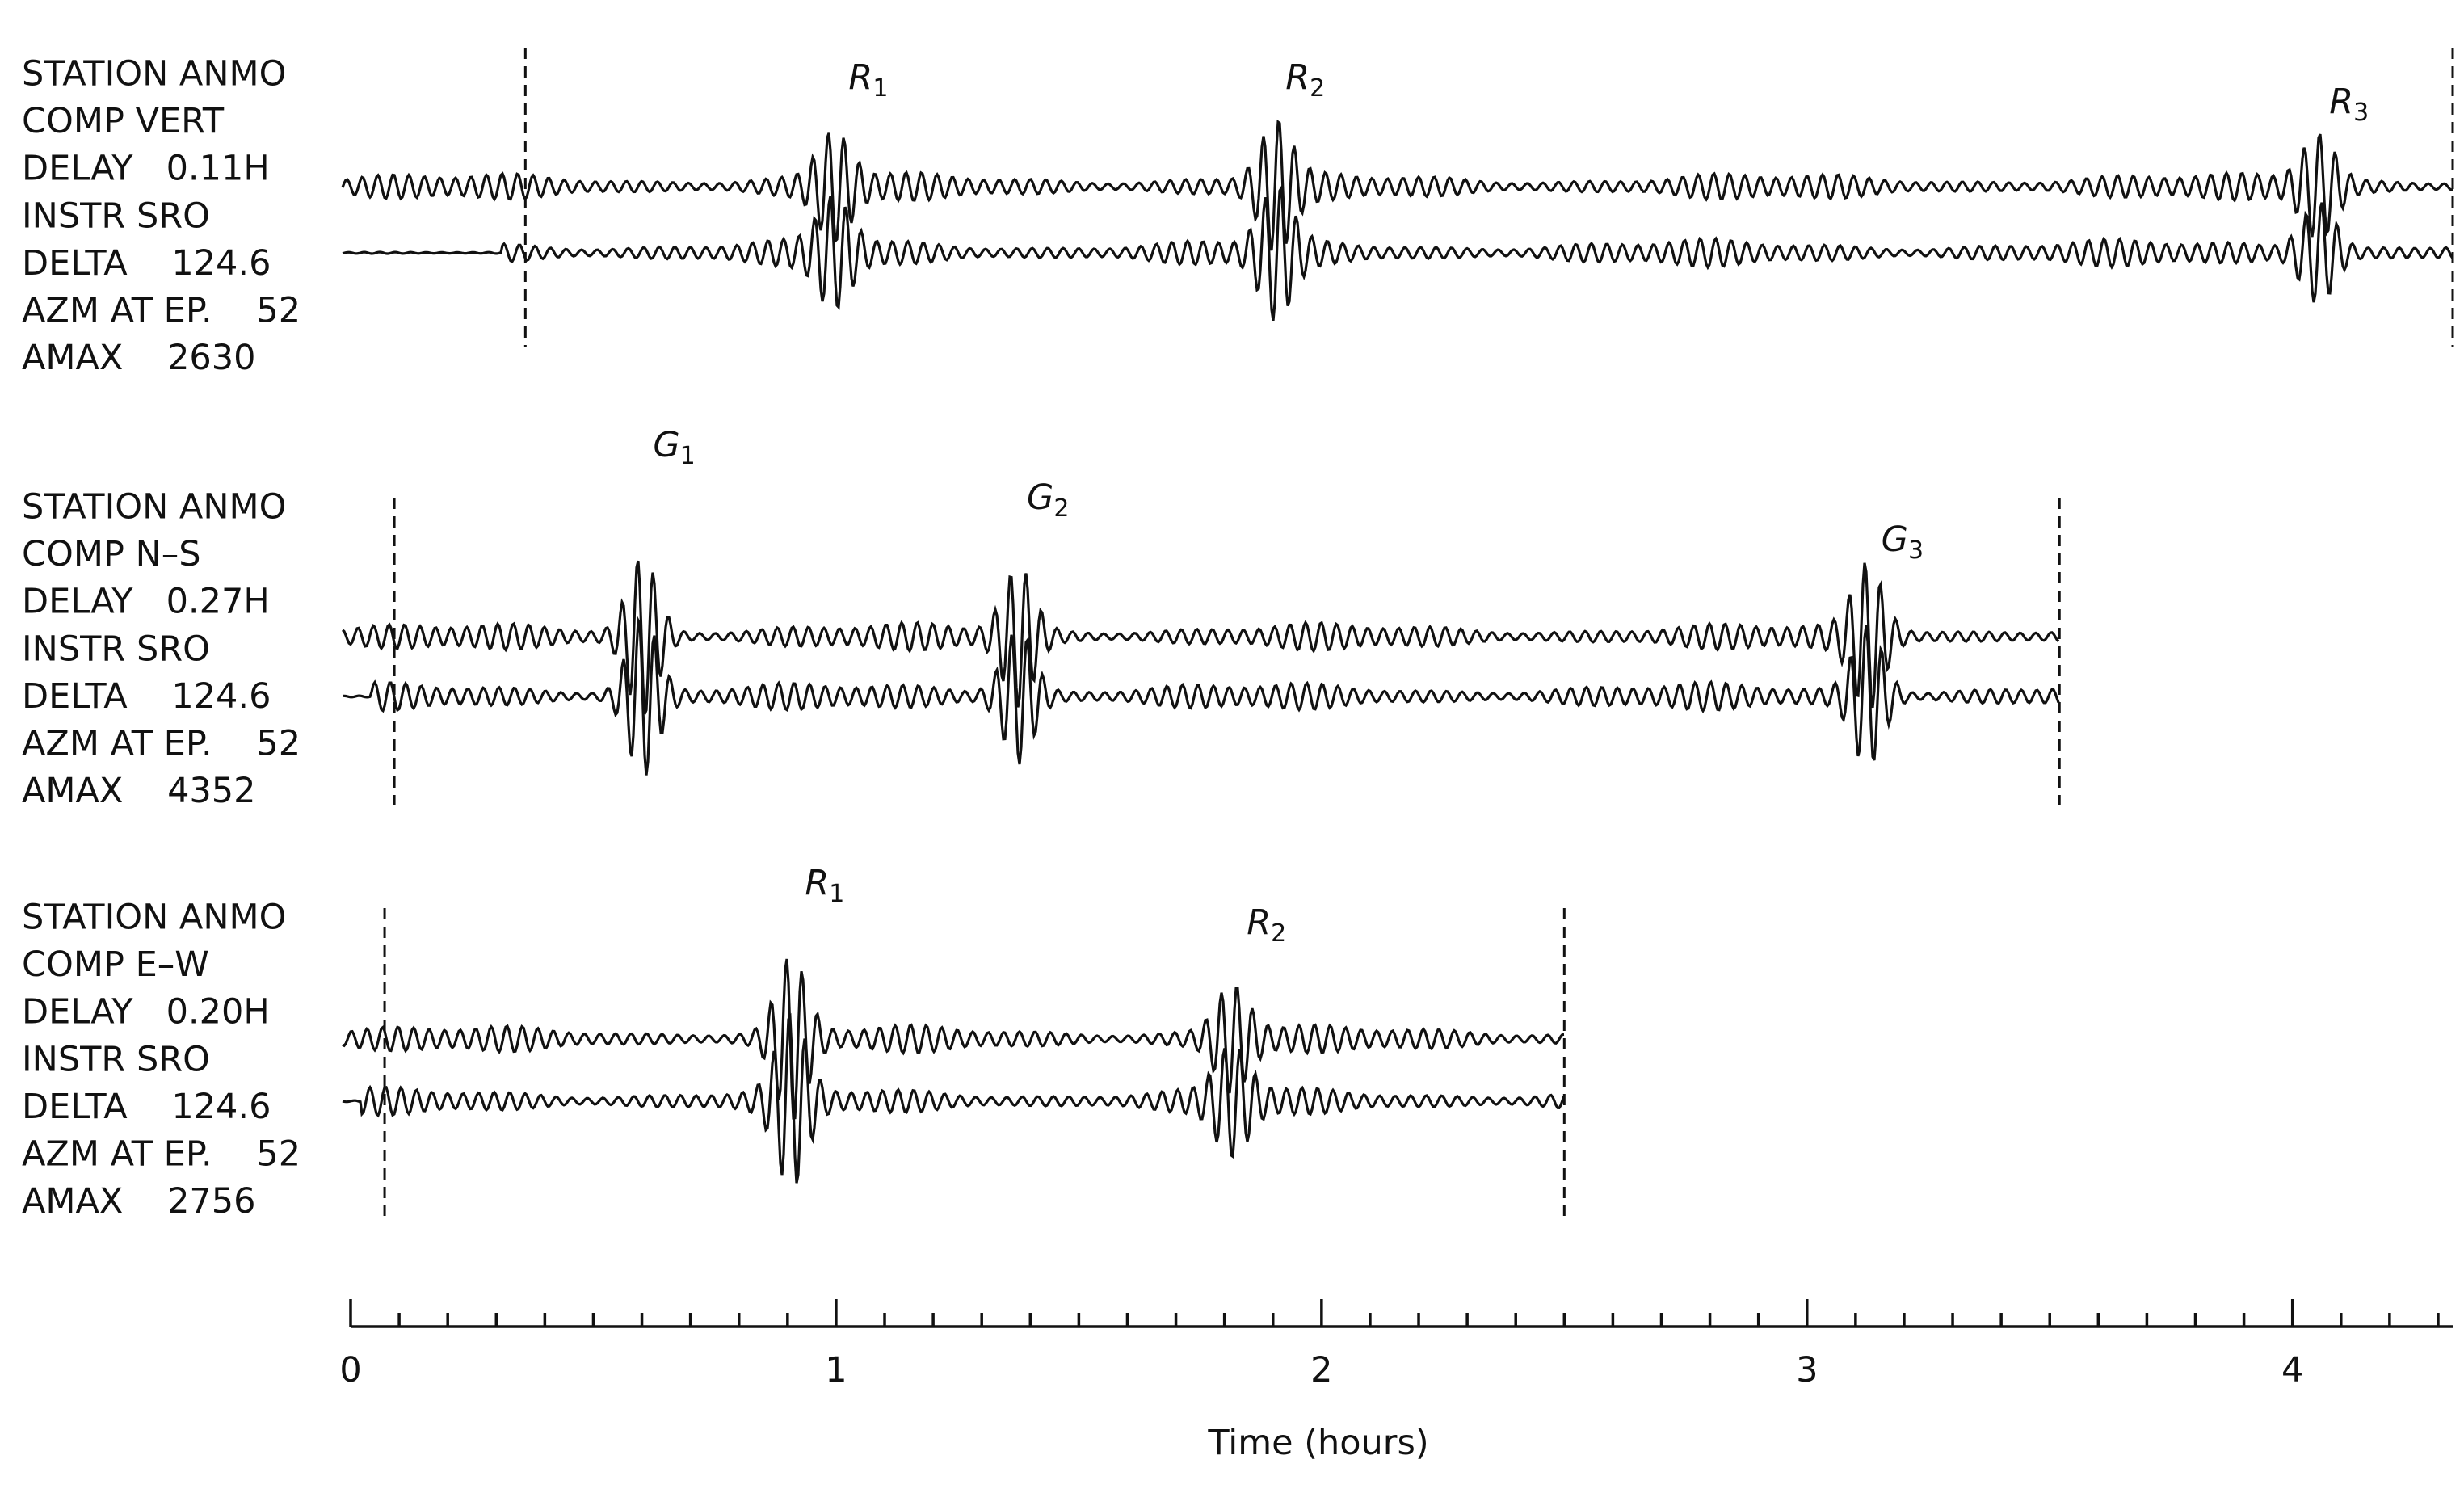 The image size is (2464, 1489). Describe the element at coordinates (139, 1201) in the screenshot. I see `station-info: AMAX 2756` at that location.